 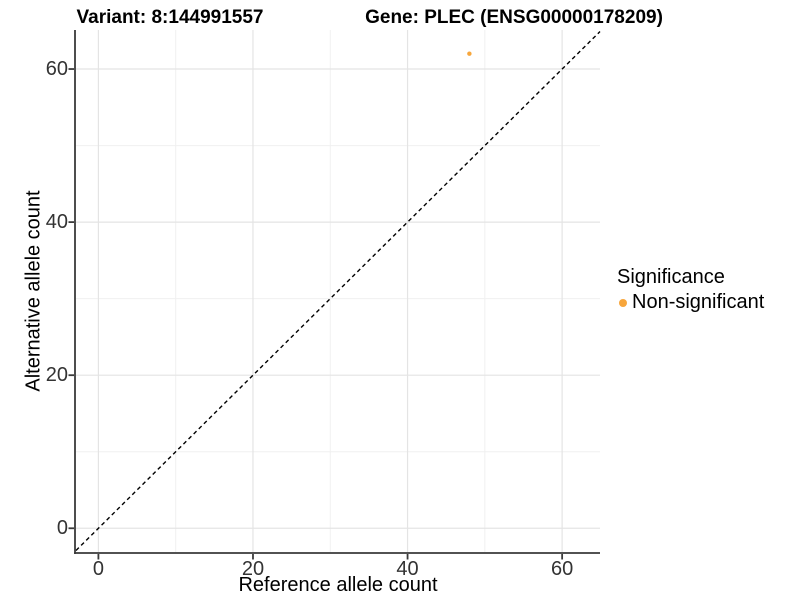 What do you see at coordinates (562, 569) in the screenshot?
I see `x-tick-label: 60` at bounding box center [562, 569].